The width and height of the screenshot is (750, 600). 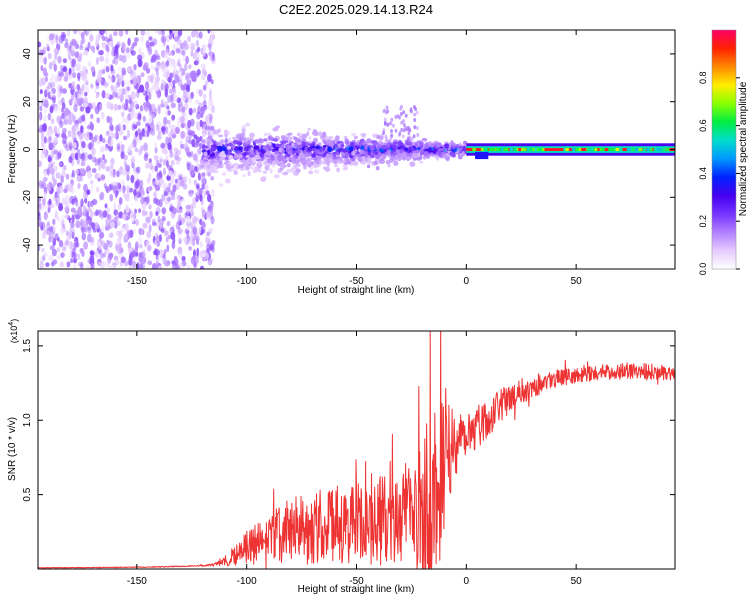 What do you see at coordinates (703, 173) in the screenshot?
I see `colorbar-tick-label: 0.4` at bounding box center [703, 173].